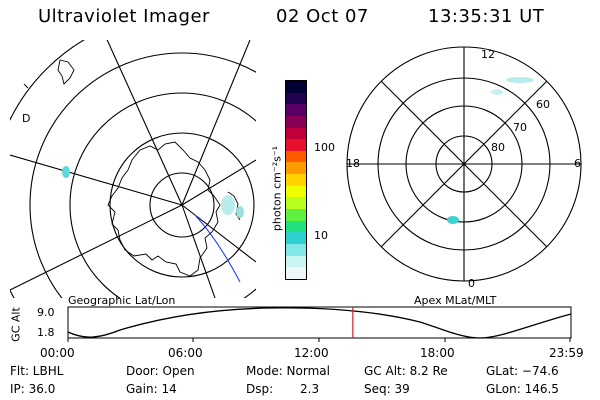 The image size is (600, 400). What do you see at coordinates (57, 353) in the screenshot?
I see `timeline-xtick-0: 00:00` at bounding box center [57, 353].